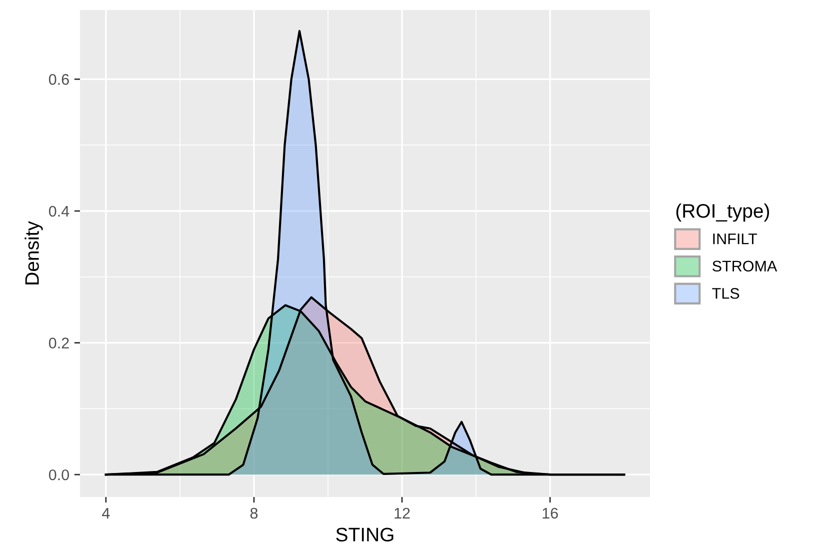 The width and height of the screenshot is (814, 554). What do you see at coordinates (745, 266) in the screenshot?
I see `legend-label: STROMA` at bounding box center [745, 266].